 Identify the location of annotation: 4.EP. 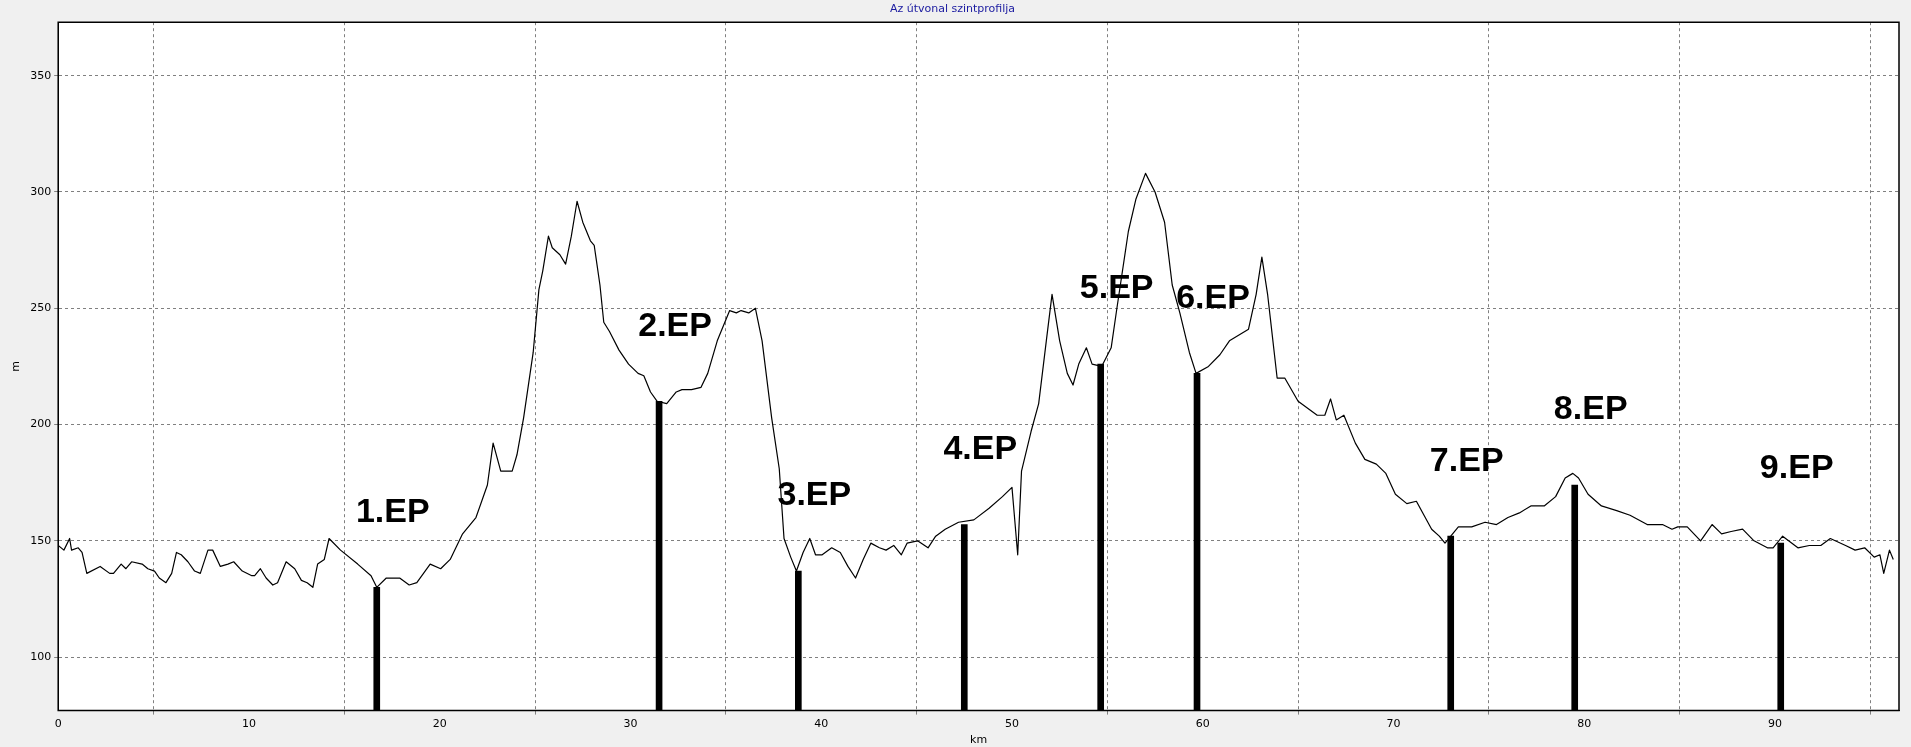
(980, 446).